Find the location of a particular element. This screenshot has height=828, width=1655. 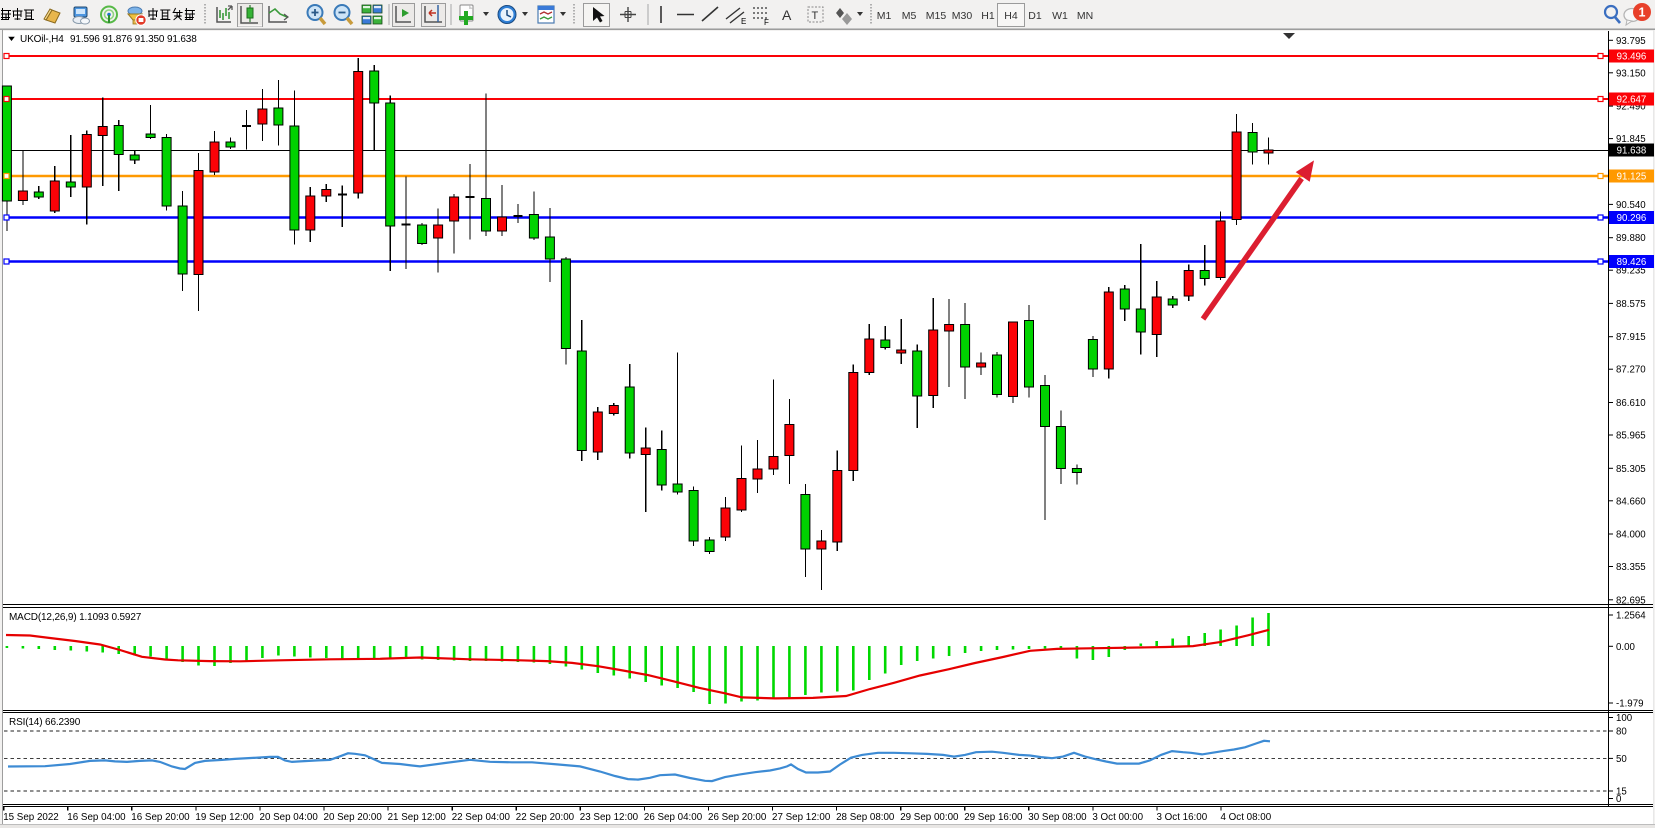

svg-text: W1 is located at coordinates (1060, 16).